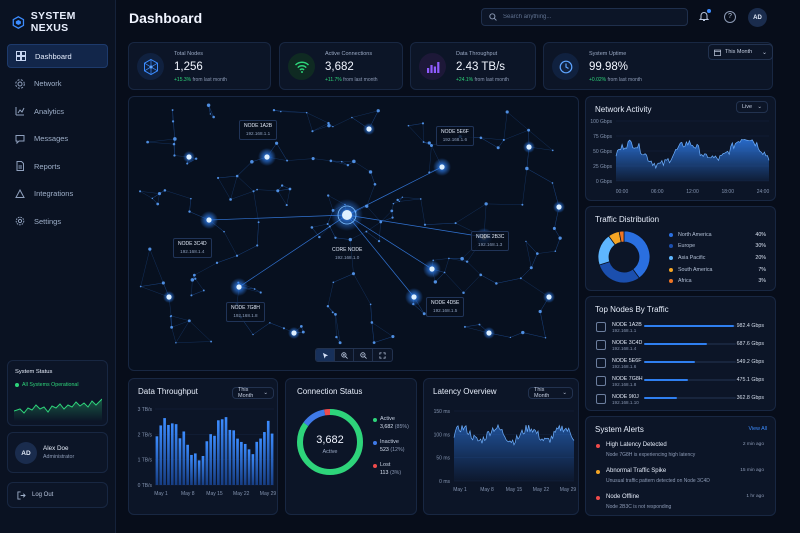  Describe the element at coordinates (48, 83) in the screenshot. I see `sidebar-item-label: Network` at that location.